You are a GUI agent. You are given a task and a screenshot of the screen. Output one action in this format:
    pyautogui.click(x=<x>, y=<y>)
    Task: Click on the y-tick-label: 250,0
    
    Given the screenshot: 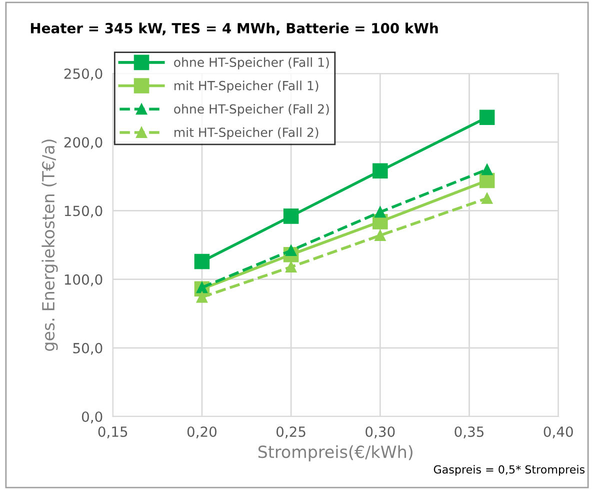 What is the action you would take?
    pyautogui.click(x=83, y=74)
    